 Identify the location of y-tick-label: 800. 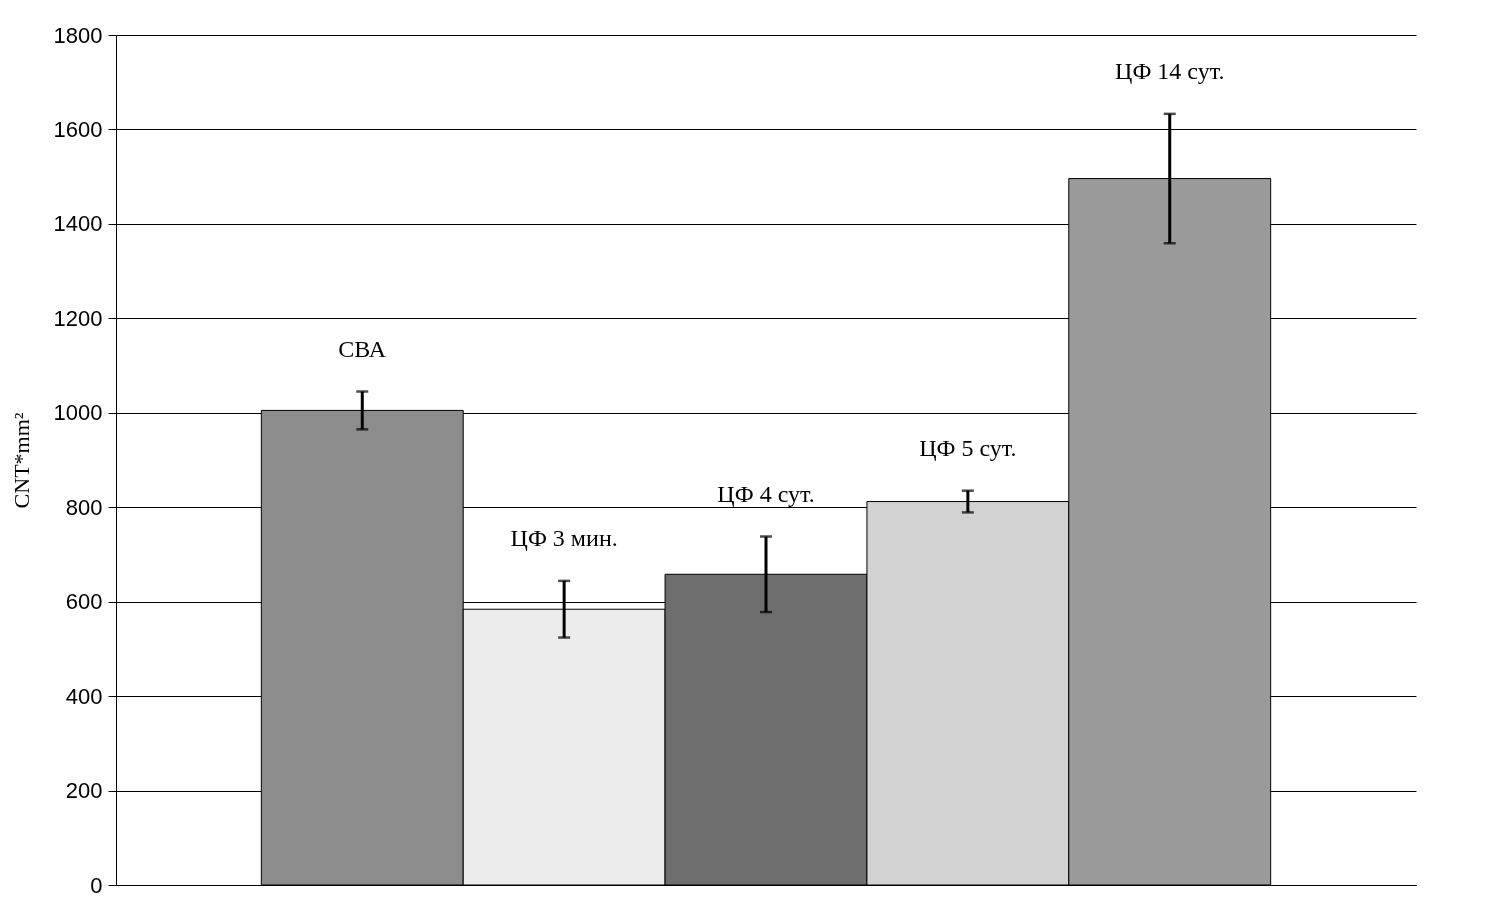
(84, 507).